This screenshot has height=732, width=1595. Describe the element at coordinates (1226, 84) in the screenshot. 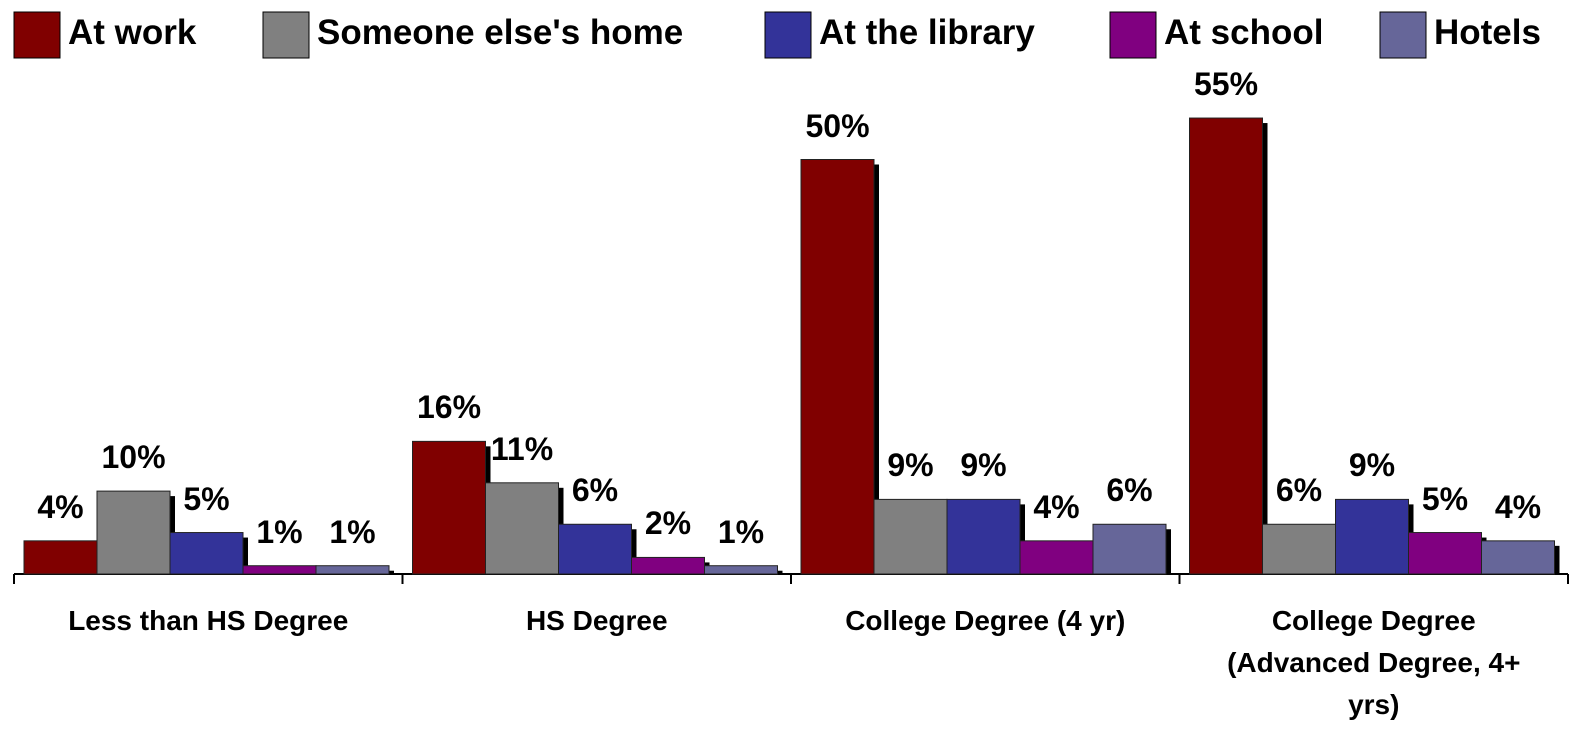

I see `value-label: 55%` at that location.